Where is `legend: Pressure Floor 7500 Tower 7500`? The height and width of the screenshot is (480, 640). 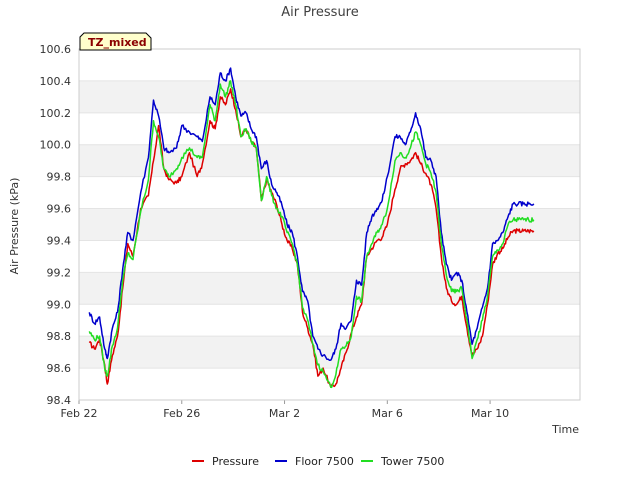 legend: Pressure Floor 7500 Tower 7500 is located at coordinates (318, 461).